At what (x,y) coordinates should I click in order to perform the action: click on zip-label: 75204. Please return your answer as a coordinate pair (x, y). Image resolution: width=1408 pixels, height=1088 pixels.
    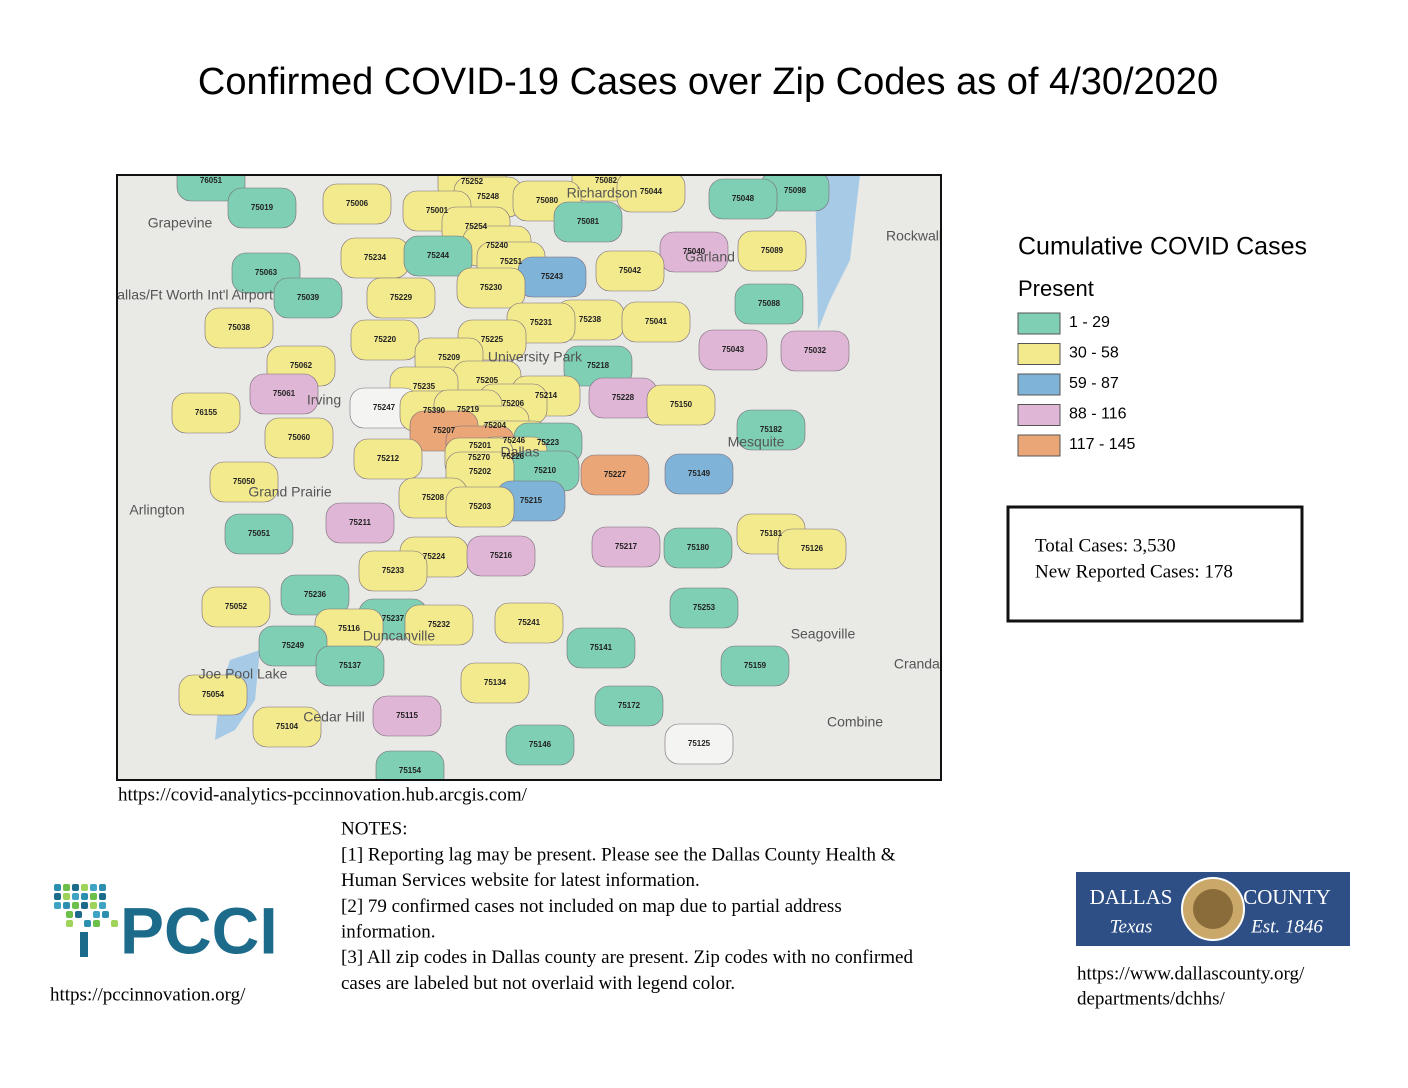
    Looking at the image, I should click on (495, 425).